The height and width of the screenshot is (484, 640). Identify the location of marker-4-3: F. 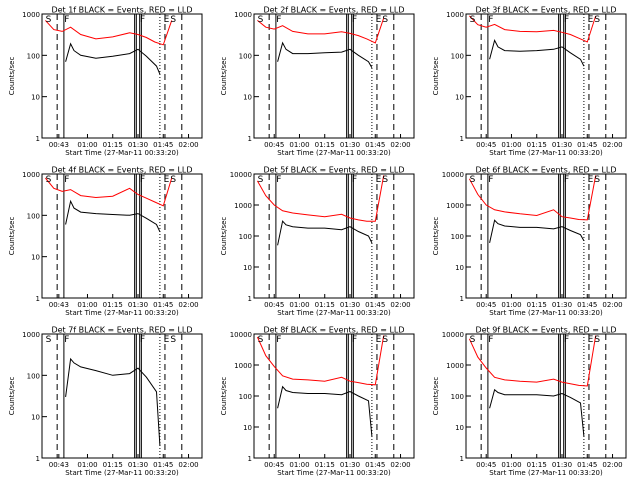
(142, 180).